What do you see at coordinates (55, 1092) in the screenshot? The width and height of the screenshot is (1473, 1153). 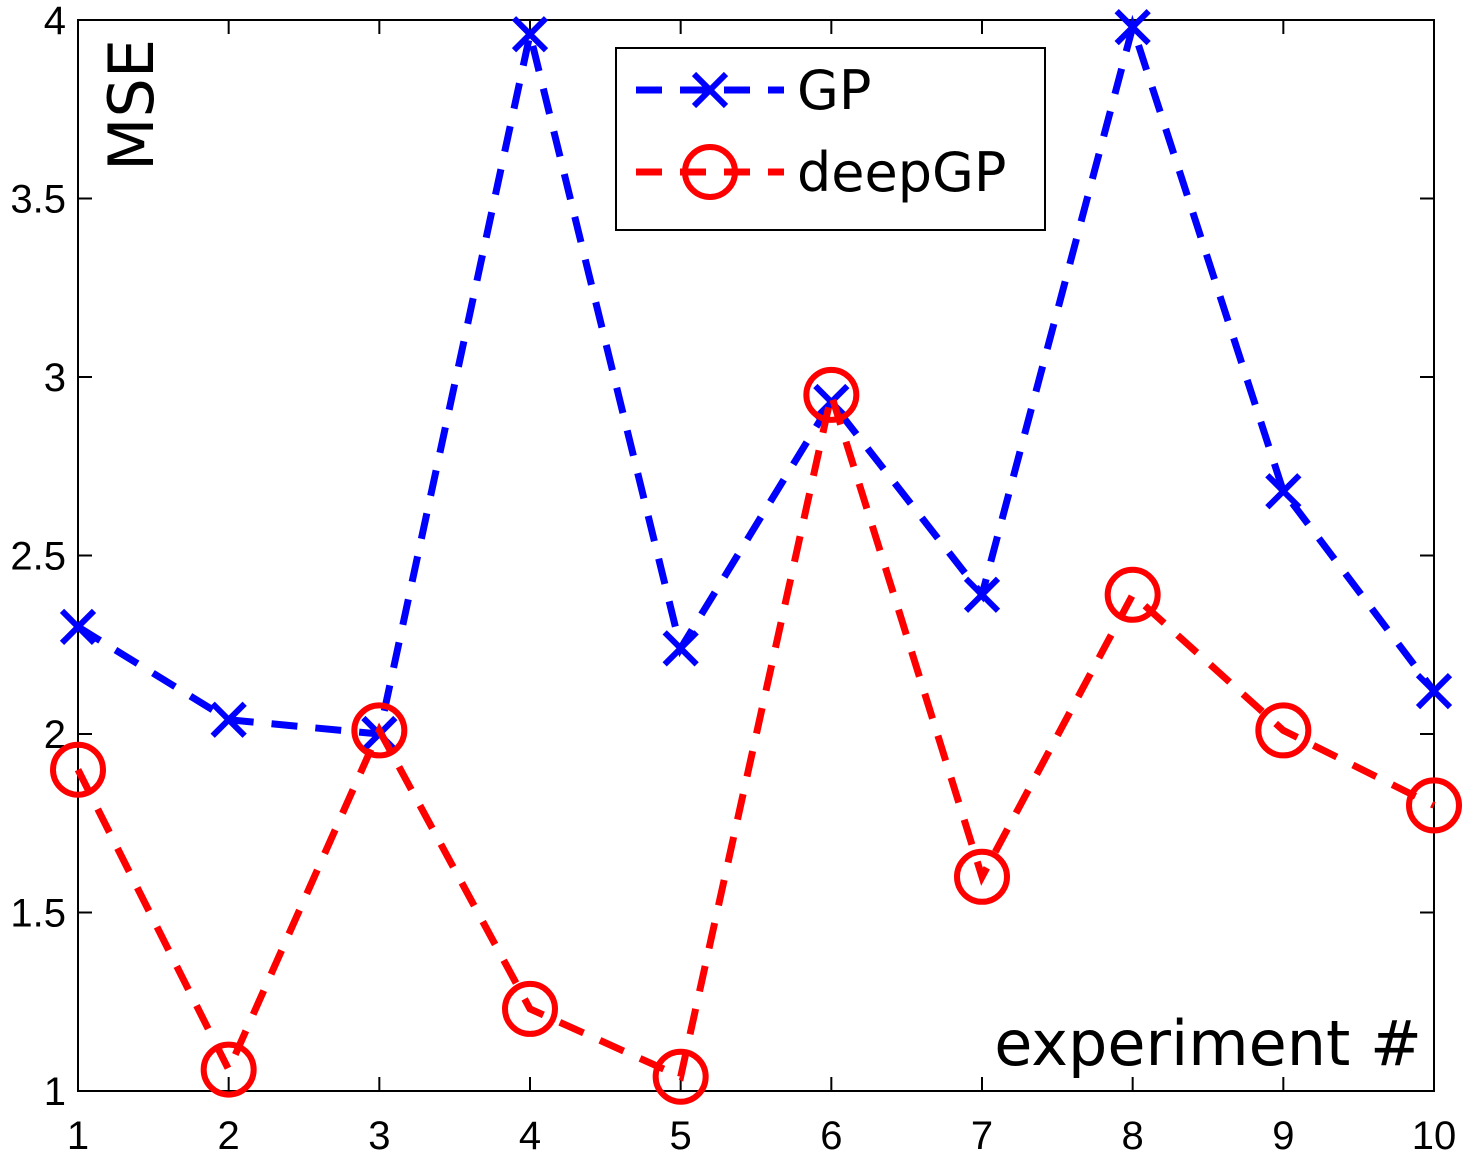 I see `y-tick-label: 1` at bounding box center [55, 1092].